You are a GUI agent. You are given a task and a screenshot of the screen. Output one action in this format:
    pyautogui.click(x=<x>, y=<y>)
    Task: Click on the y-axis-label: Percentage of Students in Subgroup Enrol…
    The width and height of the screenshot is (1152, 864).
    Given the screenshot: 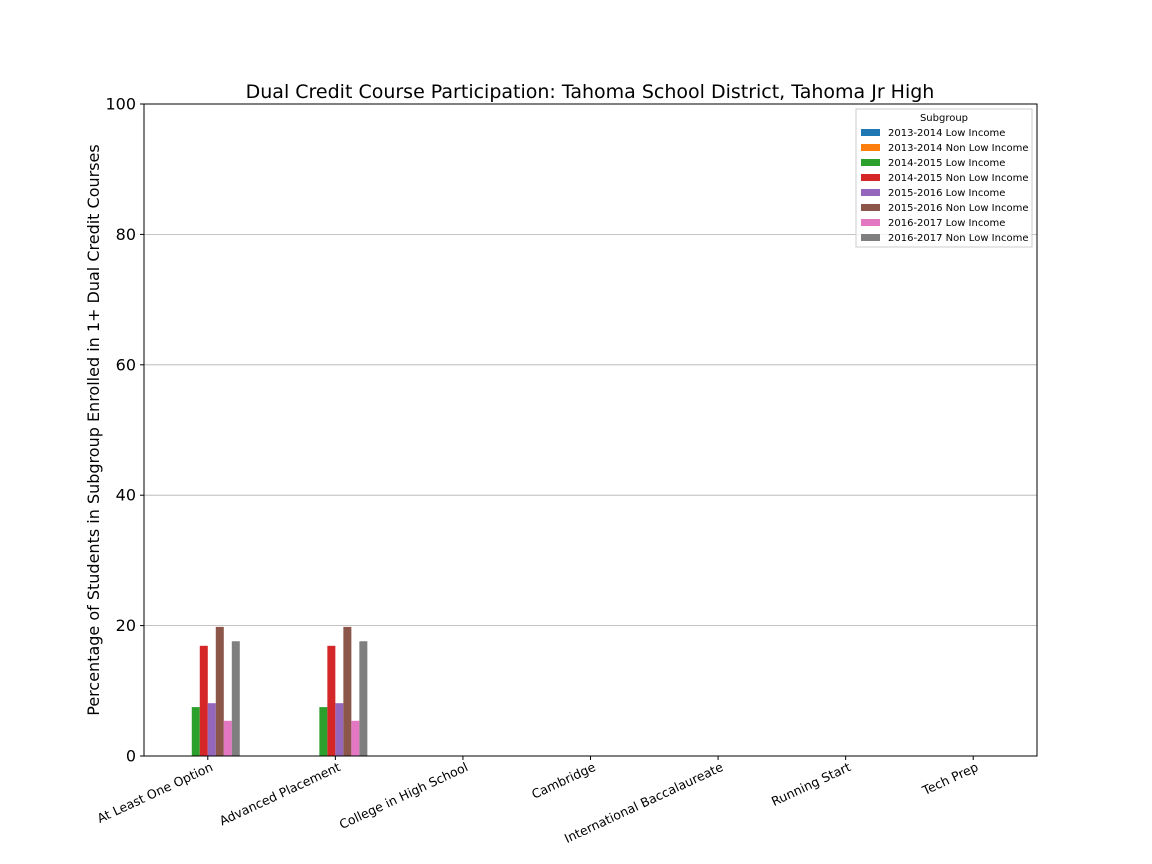 What is the action you would take?
    pyautogui.click(x=93, y=429)
    